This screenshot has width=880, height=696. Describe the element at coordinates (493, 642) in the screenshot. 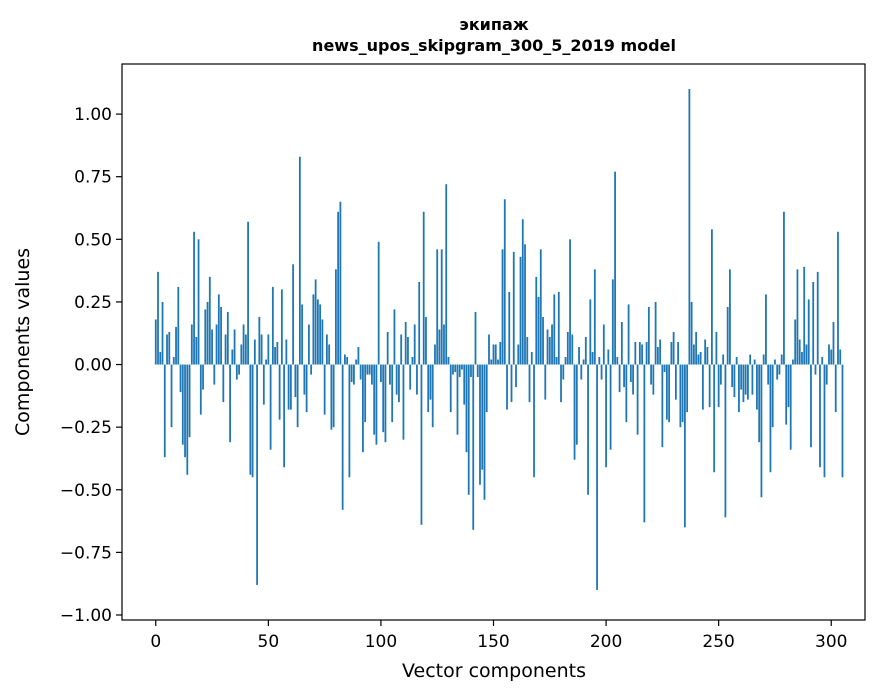

I see `x-tick-label: 150` at that location.